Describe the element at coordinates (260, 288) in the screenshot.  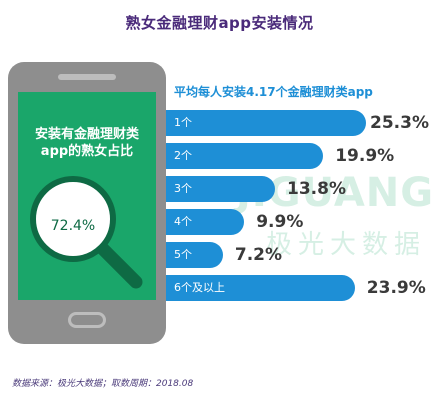
I see `bar-6: 6个及以上` at that location.